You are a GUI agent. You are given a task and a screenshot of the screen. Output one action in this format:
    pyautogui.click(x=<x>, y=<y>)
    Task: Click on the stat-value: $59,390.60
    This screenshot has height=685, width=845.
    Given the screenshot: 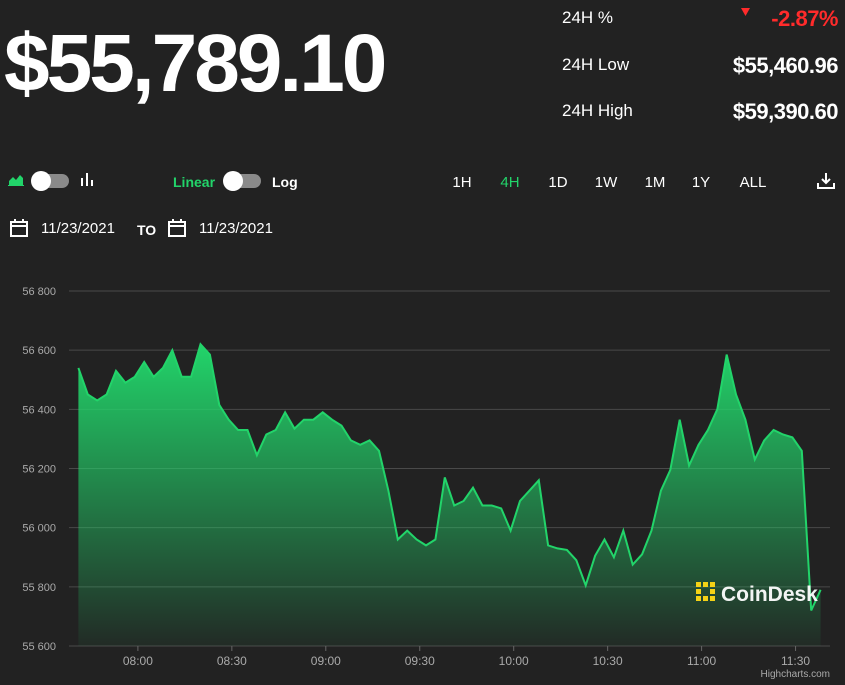 What is the action you would take?
    pyautogui.click(x=785, y=111)
    